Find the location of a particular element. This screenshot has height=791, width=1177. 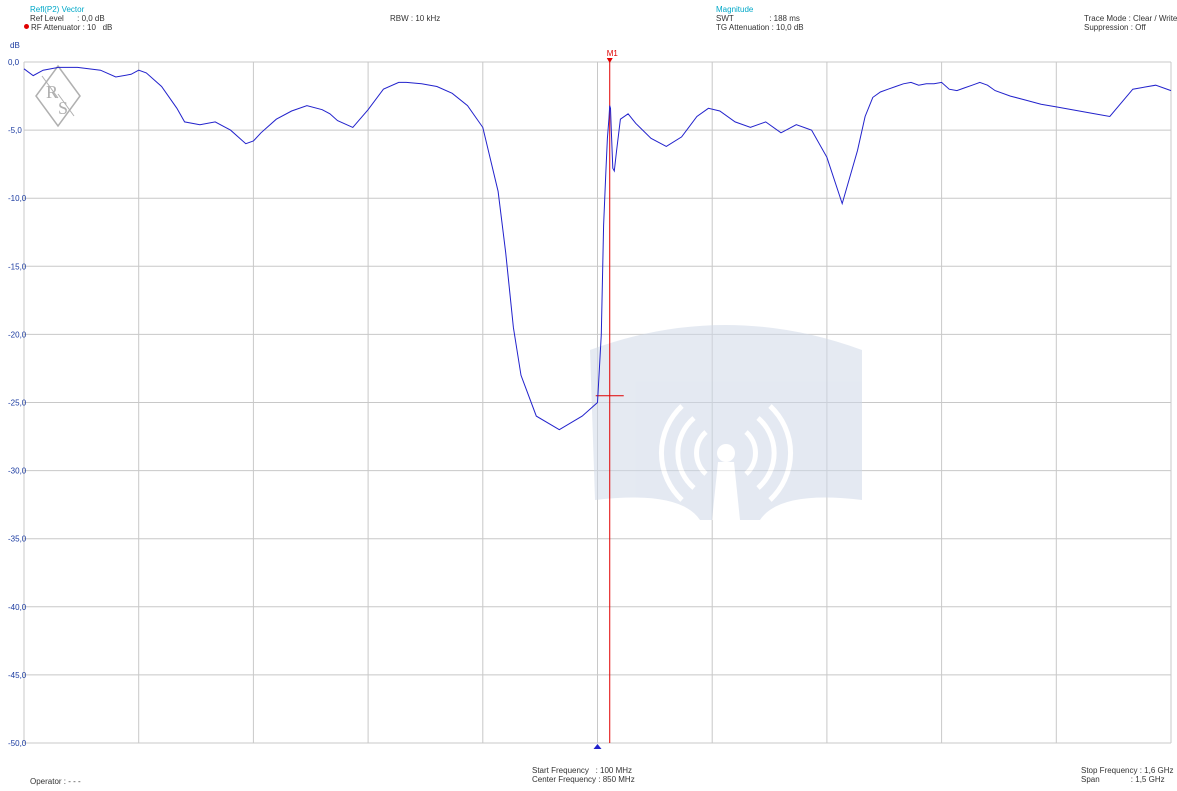

y-tick-label: -35,0 is located at coordinates (17, 539).